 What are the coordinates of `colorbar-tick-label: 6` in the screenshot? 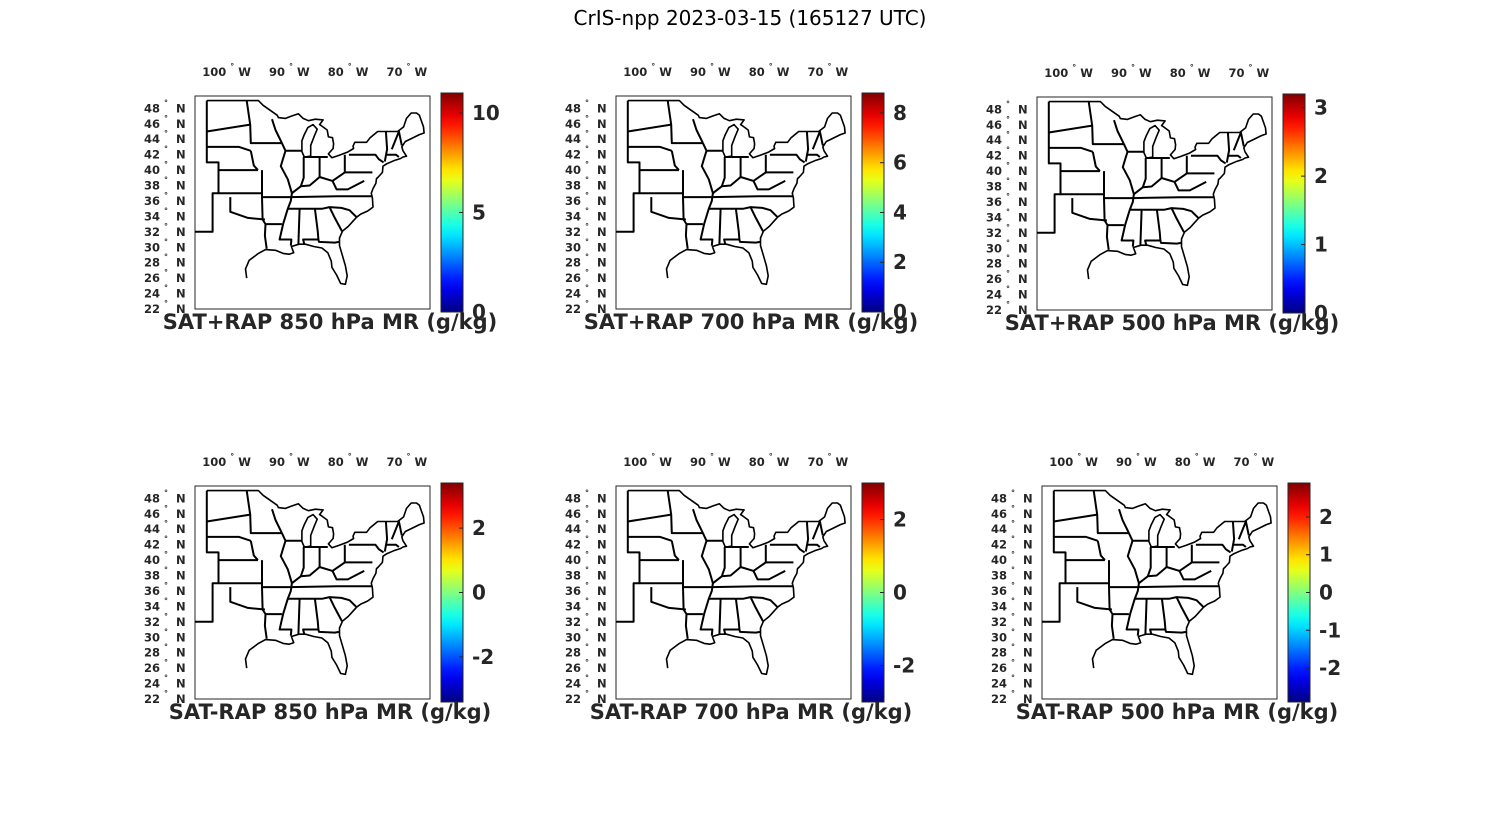 It's located at (900, 163).